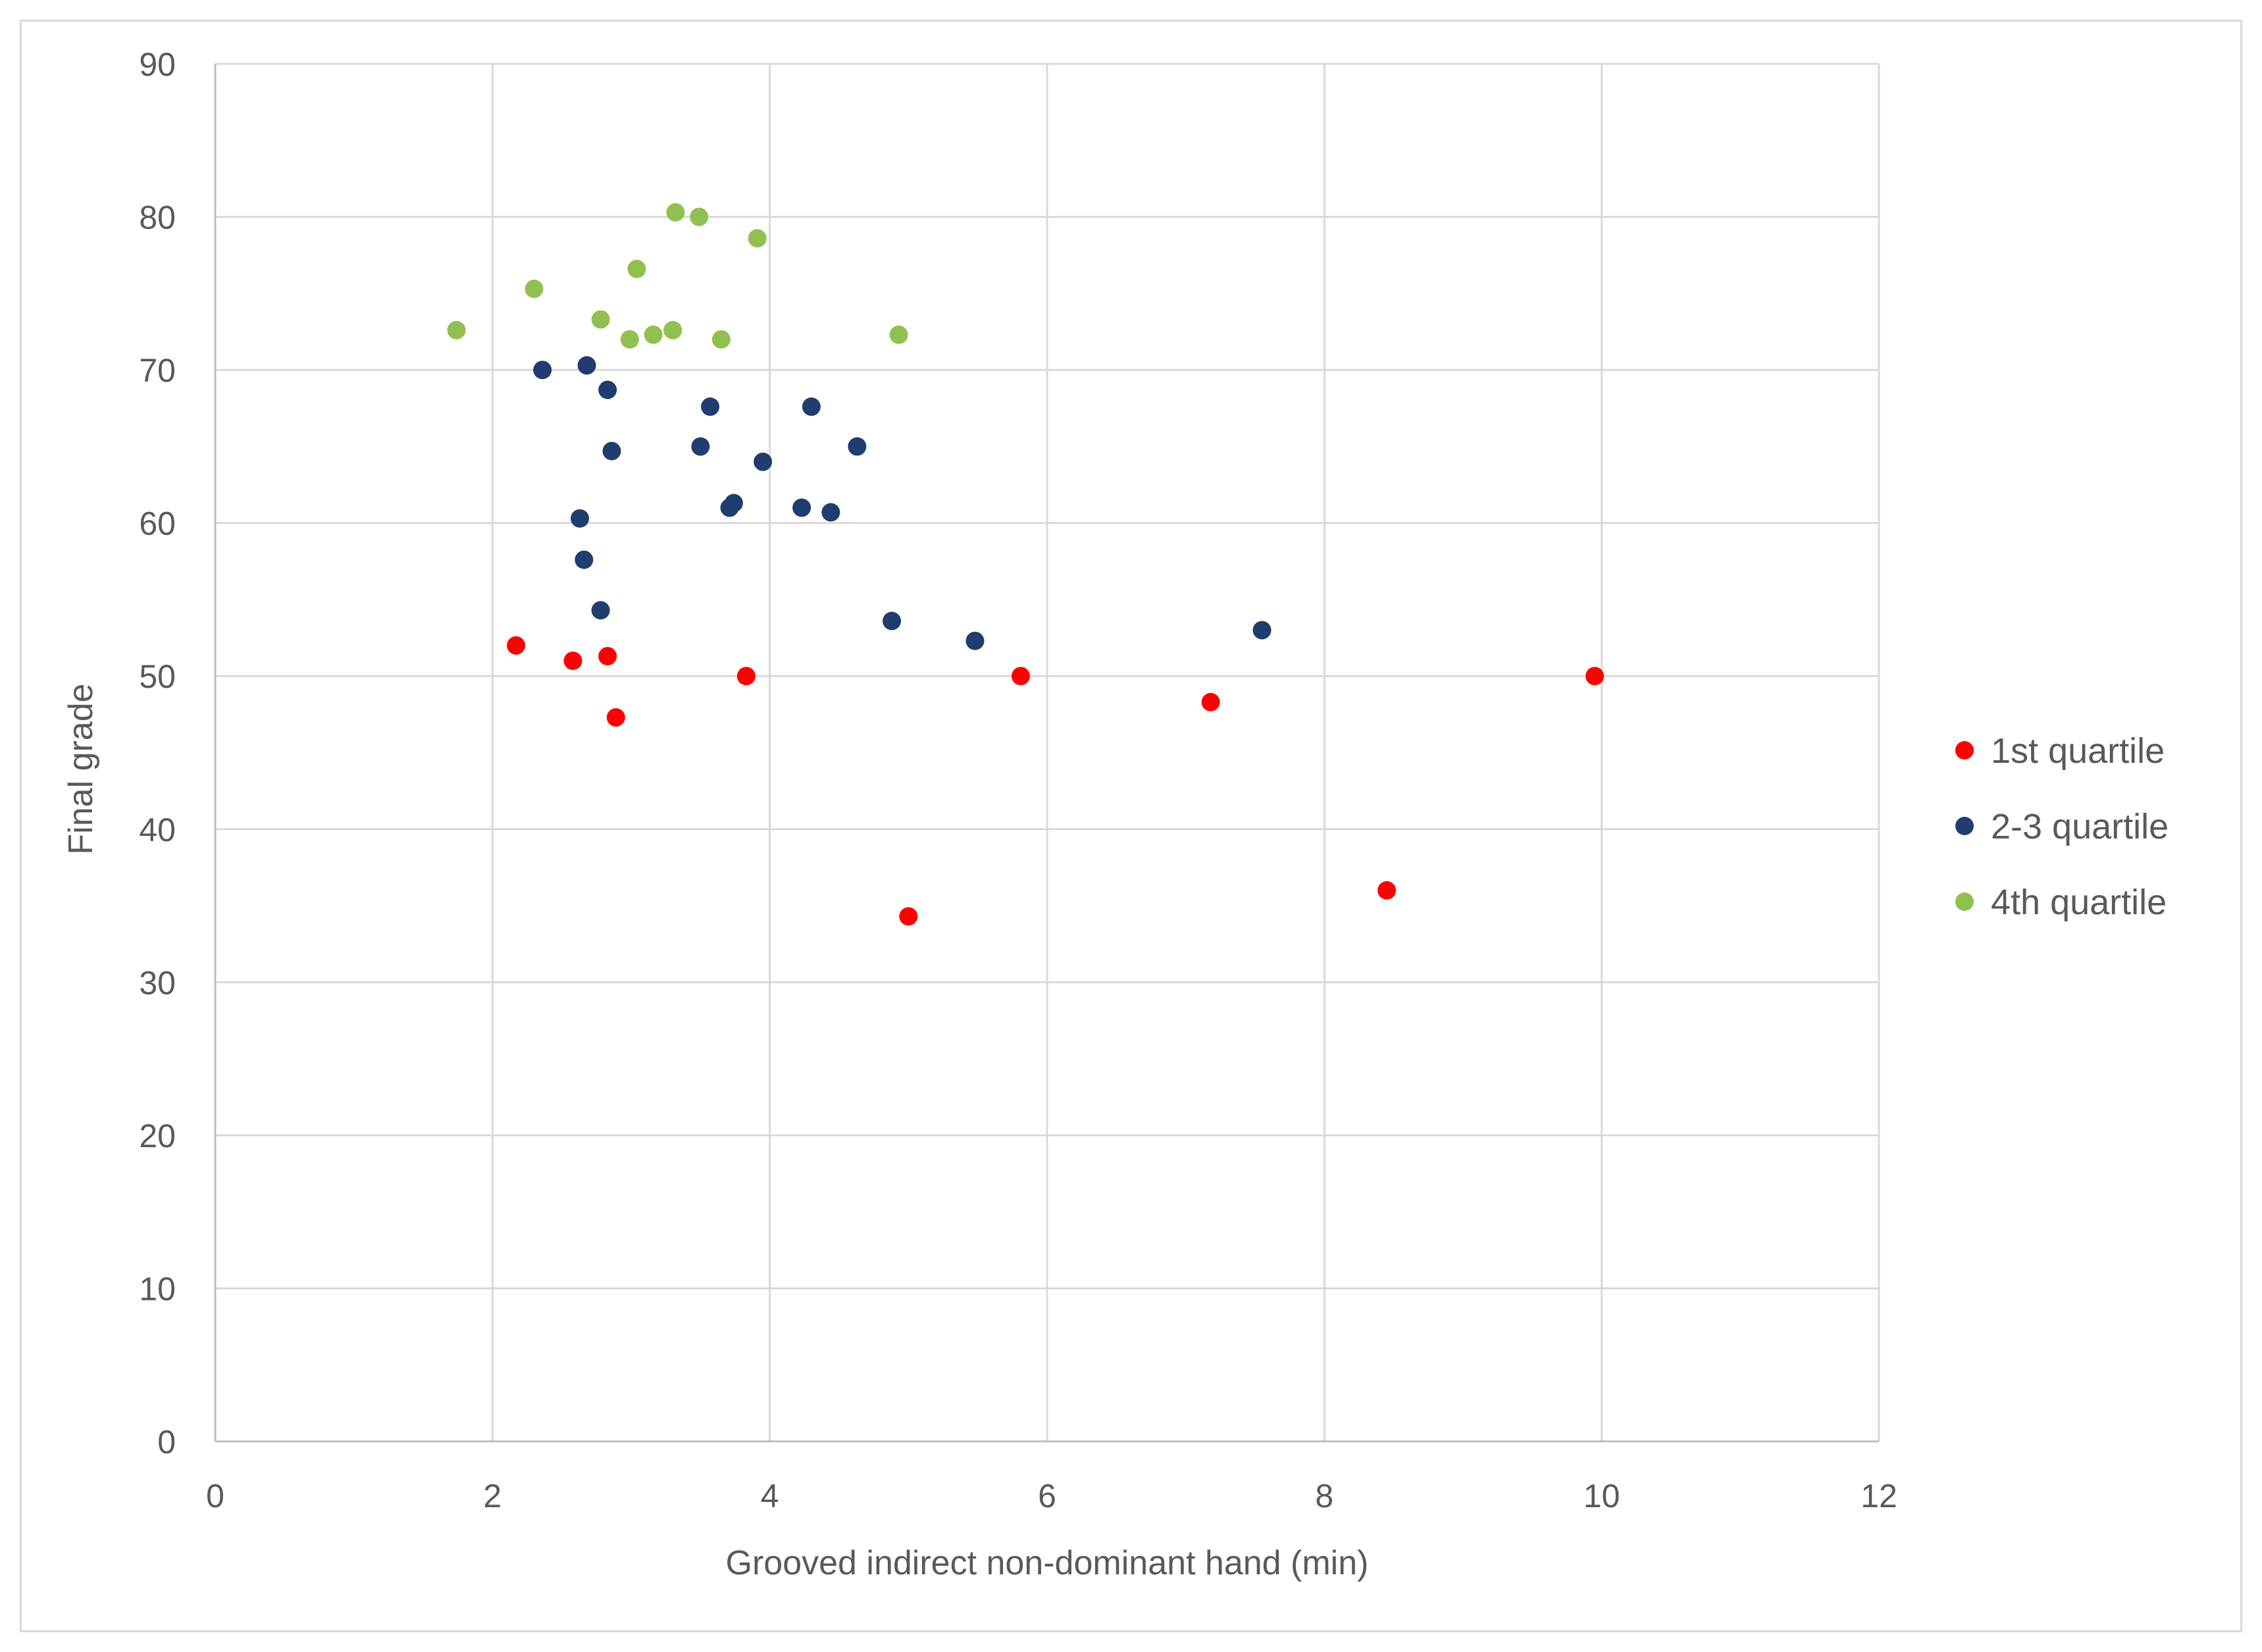 Image resolution: width=2262 pixels, height=1652 pixels. I want to click on x-tick-label: 10, so click(1601, 1496).